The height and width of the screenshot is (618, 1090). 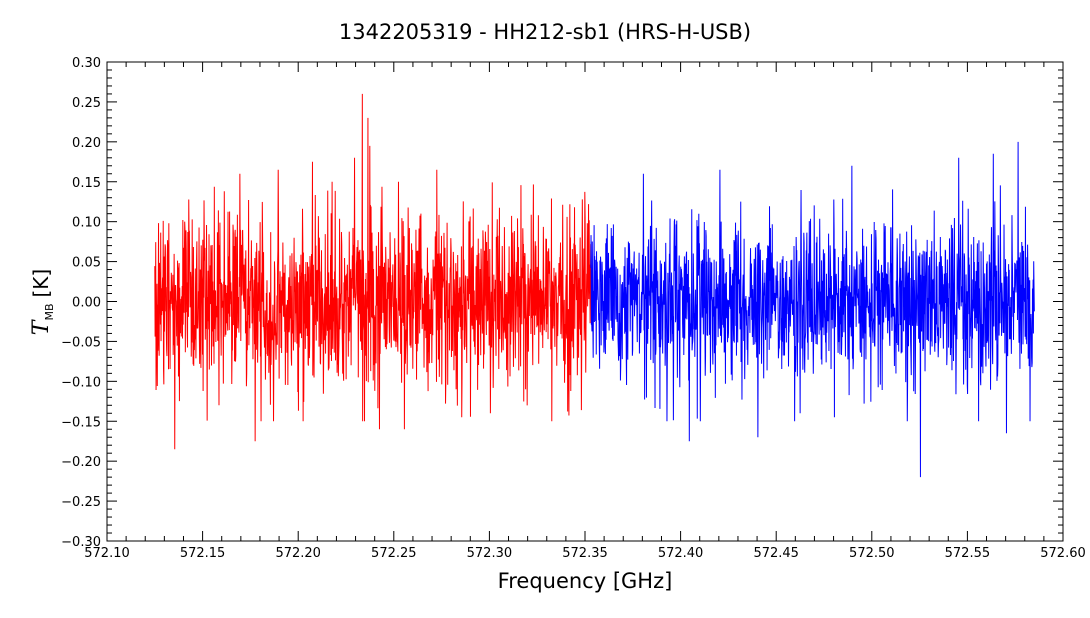 What do you see at coordinates (86, 223) in the screenshot?
I see `y-tick-label: 0.10` at bounding box center [86, 223].